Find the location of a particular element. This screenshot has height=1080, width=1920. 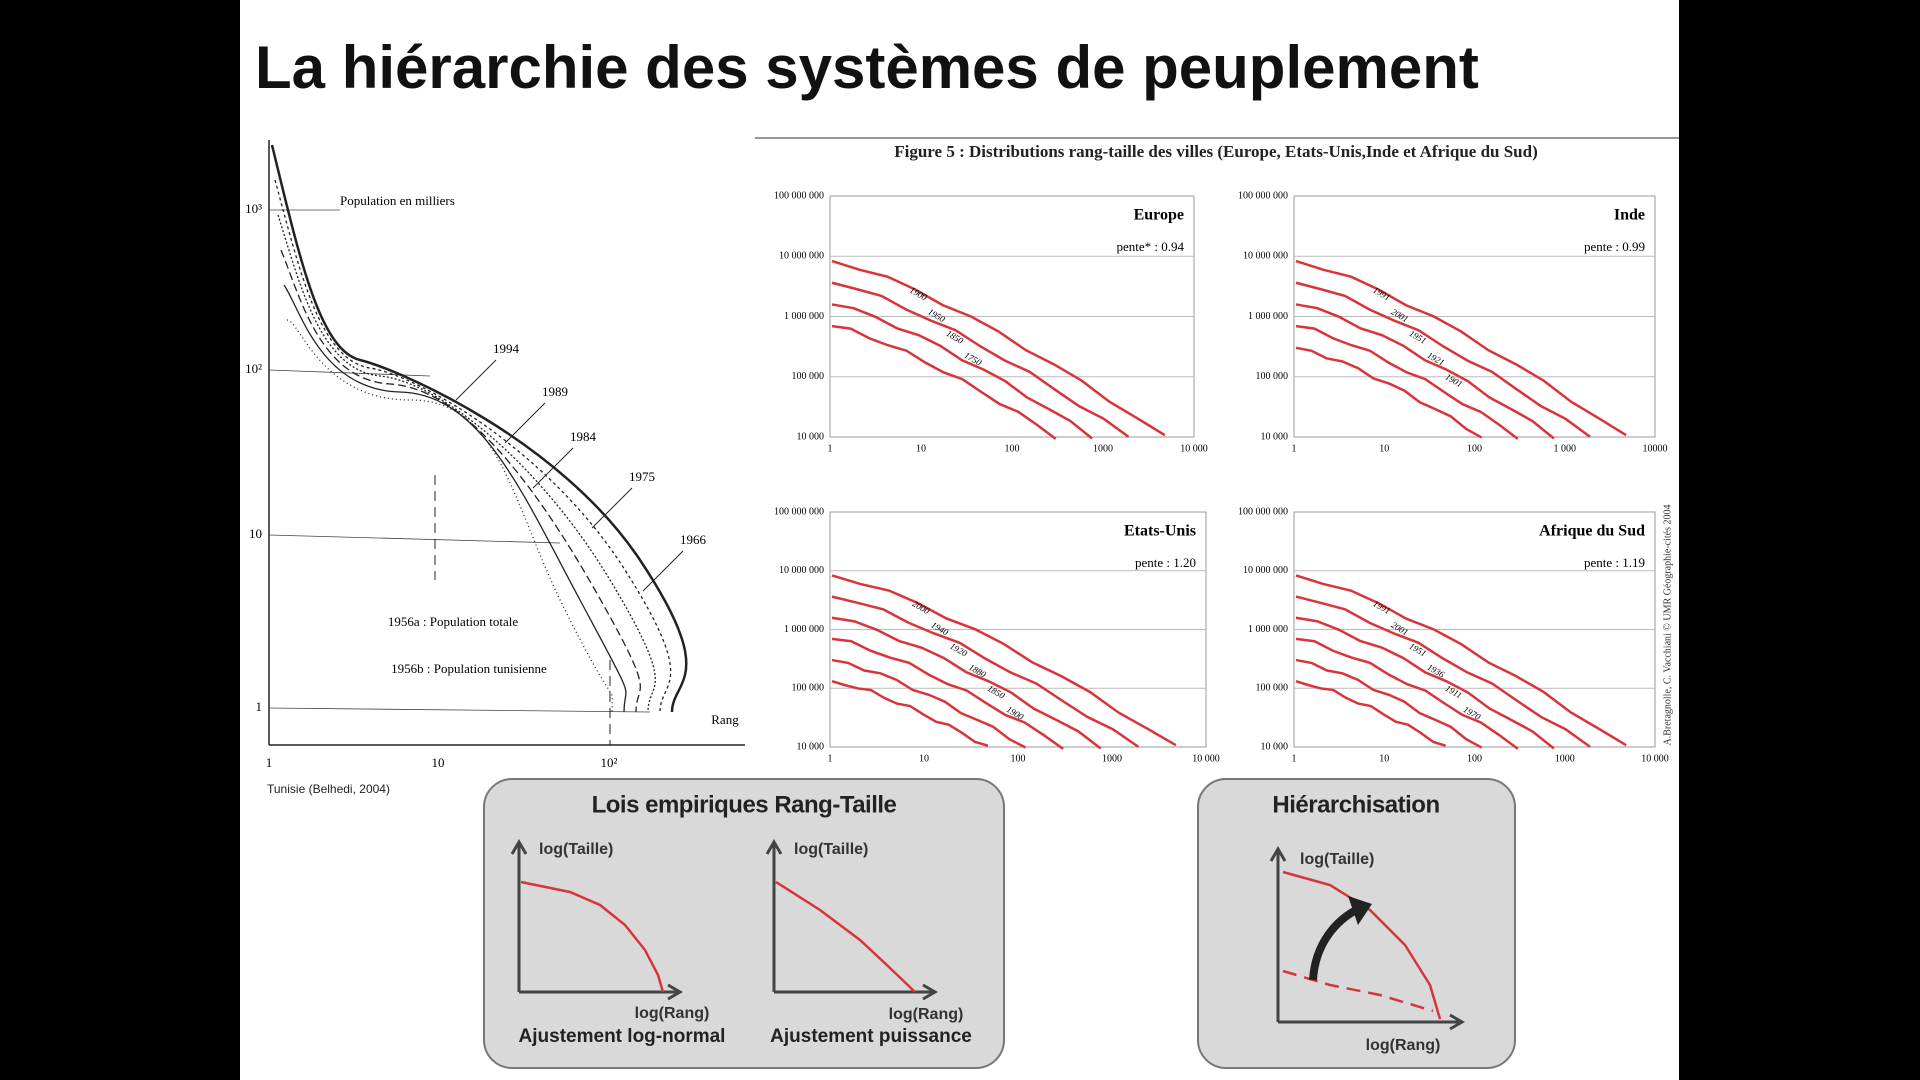

y-tick-label: 10² is located at coordinates (253, 368).